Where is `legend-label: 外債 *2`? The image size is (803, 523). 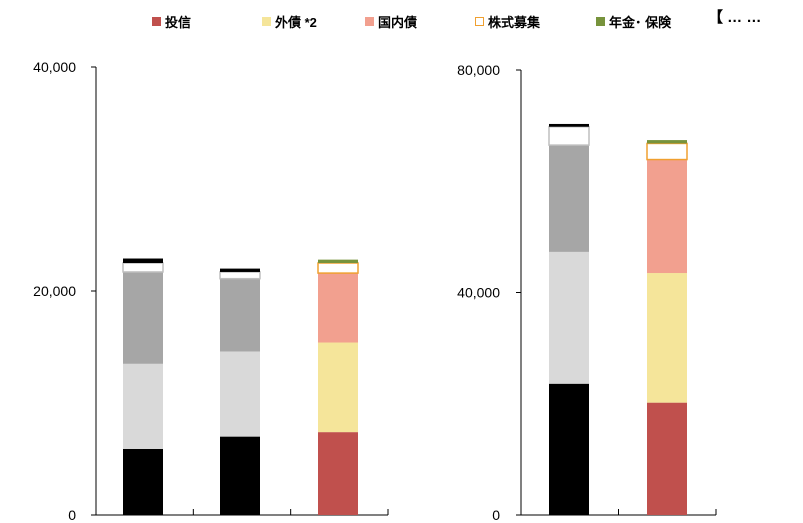 legend-label: 外債 *2 is located at coordinates (296, 22).